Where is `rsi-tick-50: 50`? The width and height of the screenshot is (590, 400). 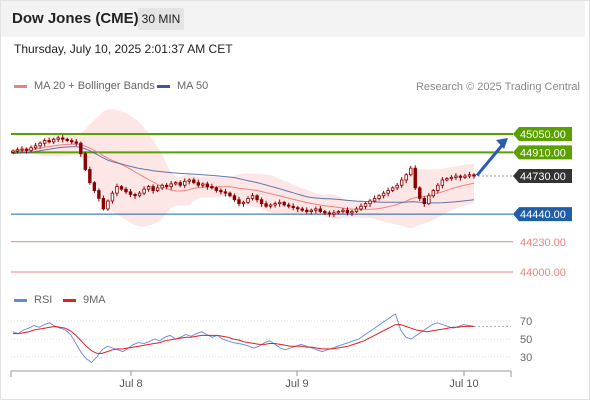 rsi-tick-50: 50 is located at coordinates (526, 340).